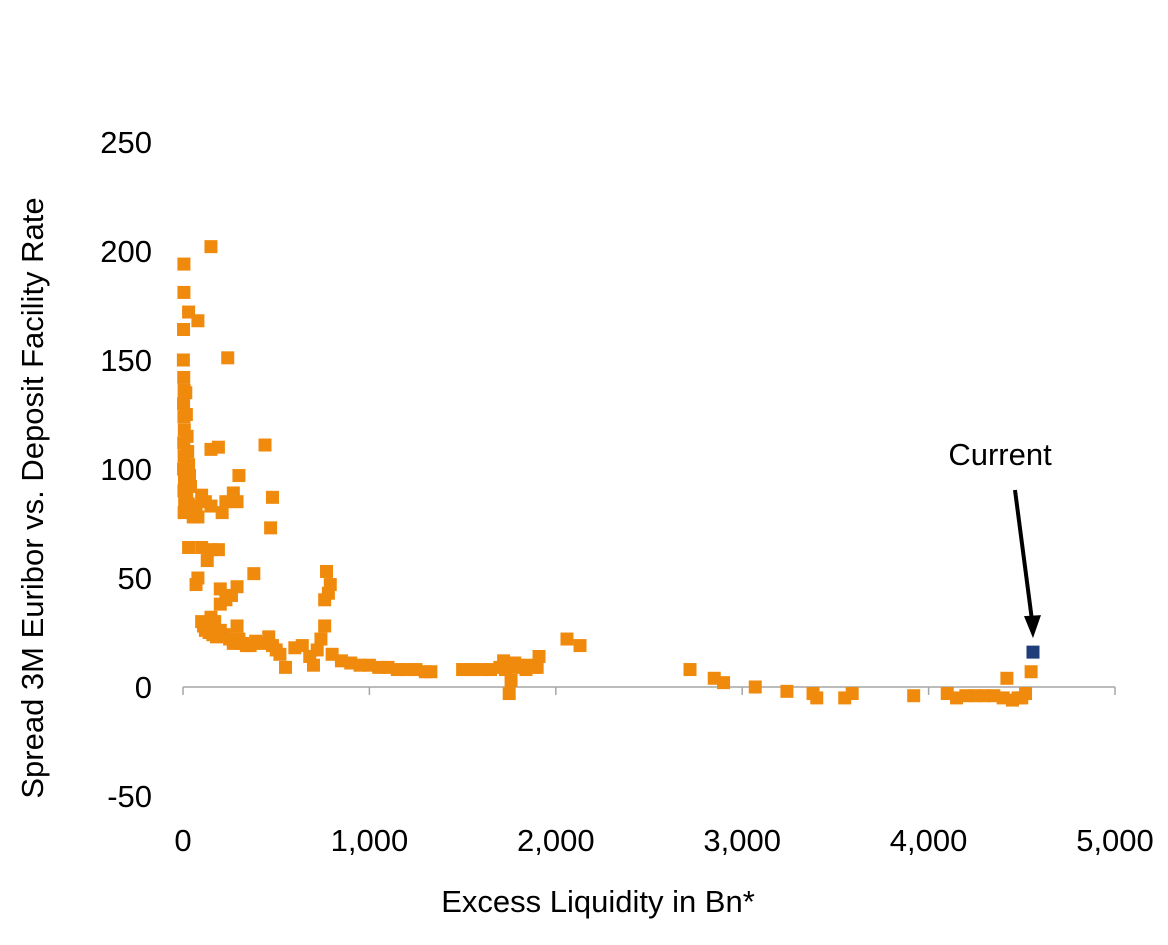 The width and height of the screenshot is (1168, 945). Describe the element at coordinates (370, 840) in the screenshot. I see `x-tick-label-1: 1,000` at that location.